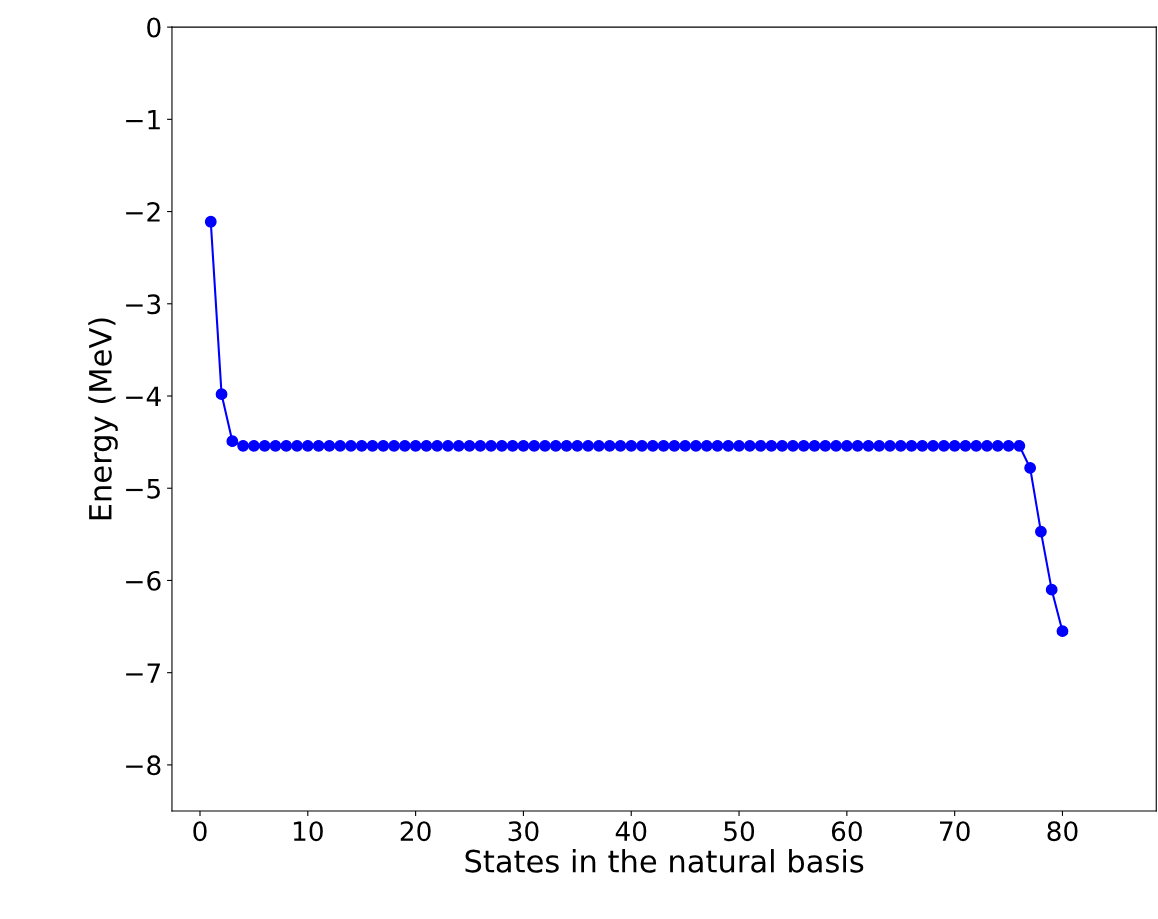 This screenshot has width=1158, height=919. Describe the element at coordinates (664, 861) in the screenshot. I see `x-axis-title: States in the natural basis` at that location.